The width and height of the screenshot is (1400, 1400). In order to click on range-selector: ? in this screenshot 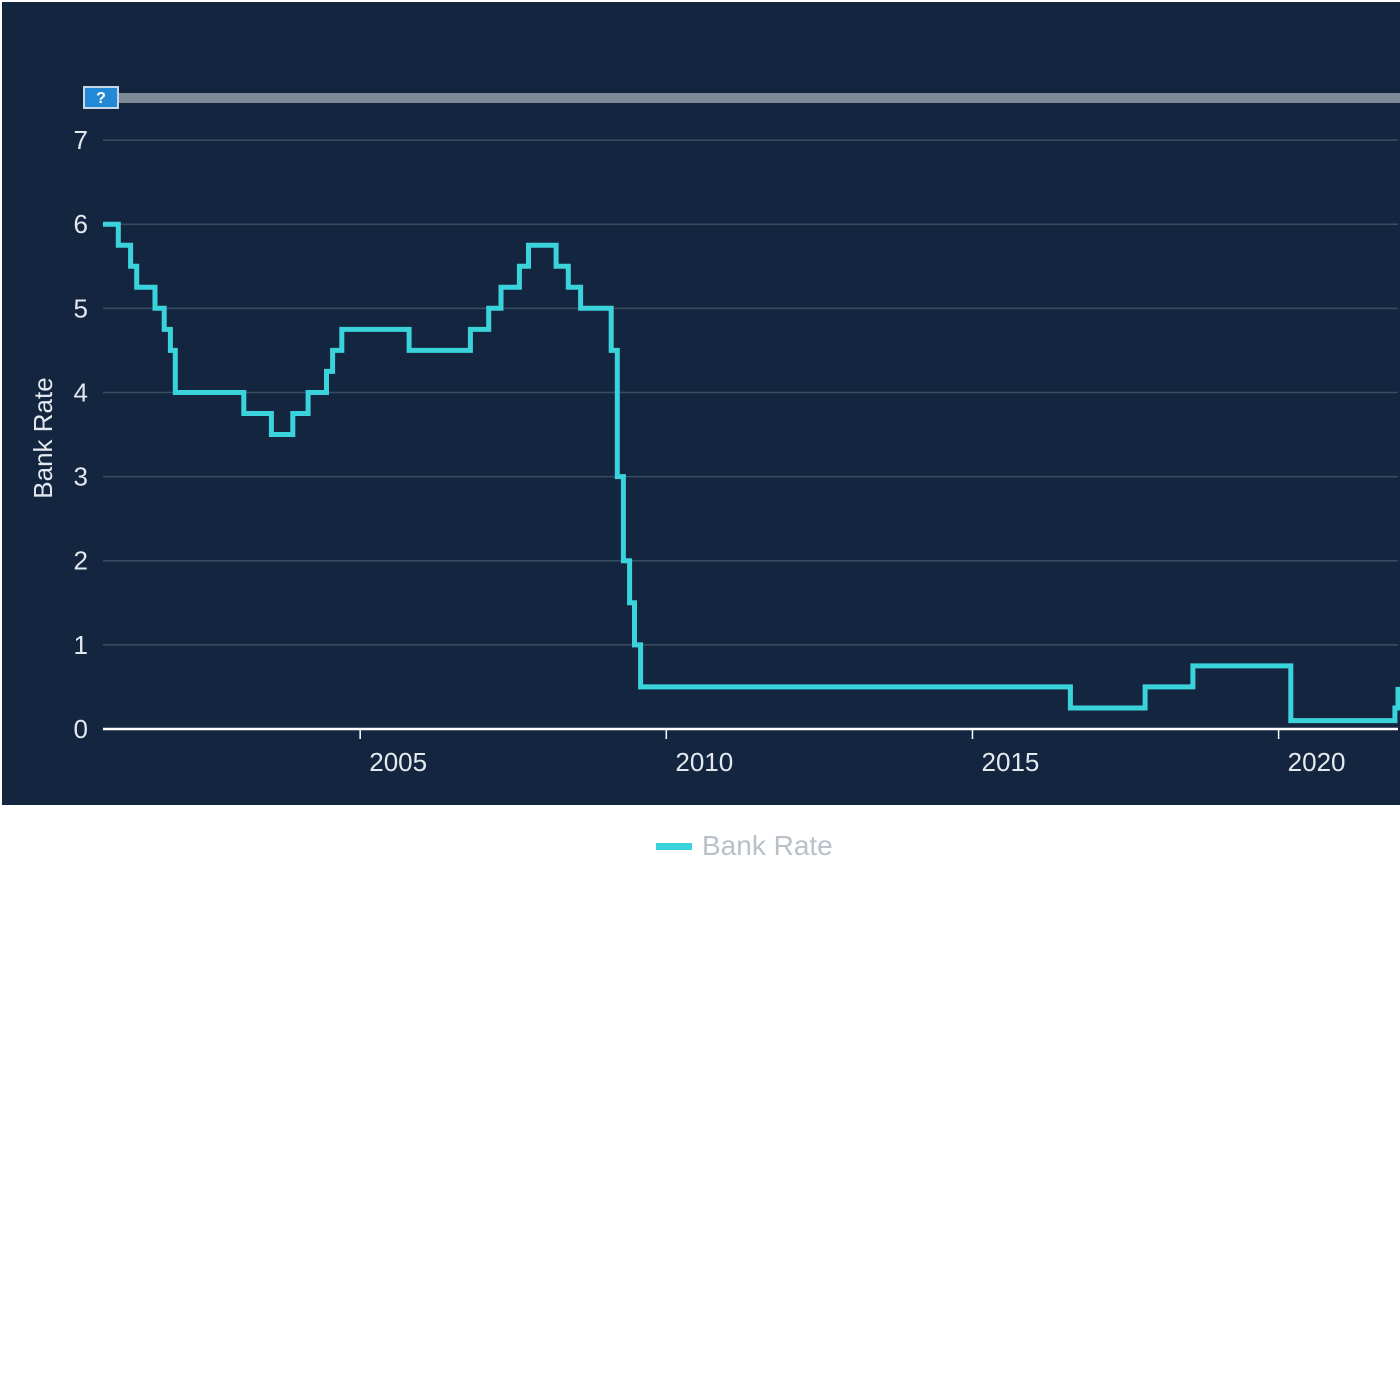, I will do `click(741, 97)`.